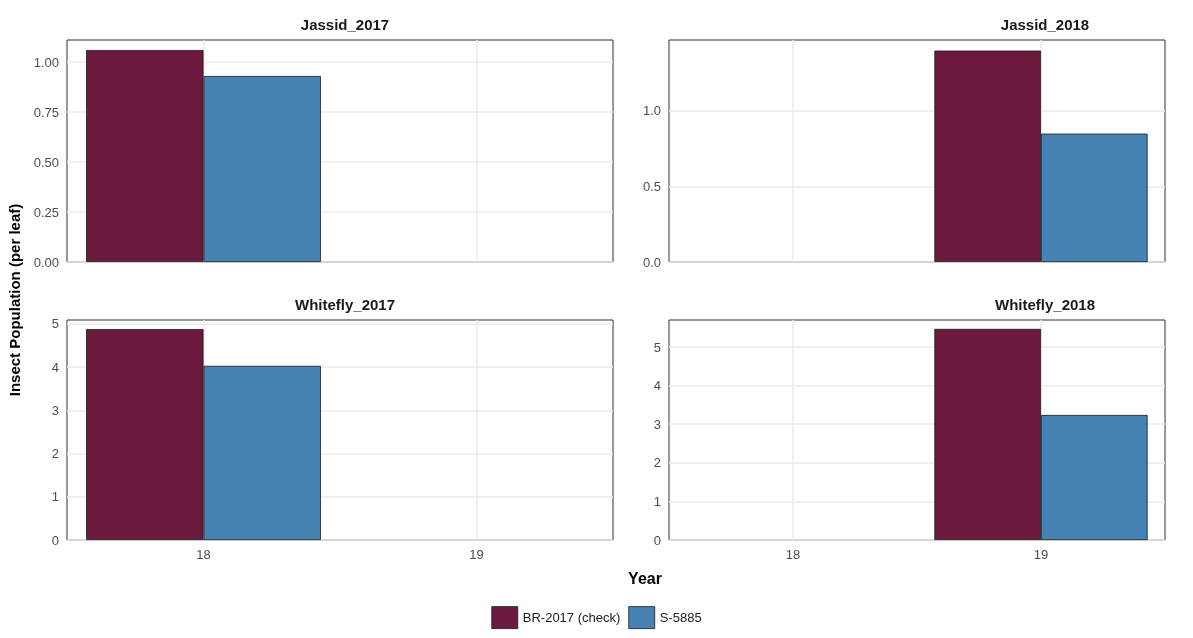 The height and width of the screenshot is (638, 1193). Describe the element at coordinates (680, 618) in the screenshot. I see `legend-label: S-5885` at that location.